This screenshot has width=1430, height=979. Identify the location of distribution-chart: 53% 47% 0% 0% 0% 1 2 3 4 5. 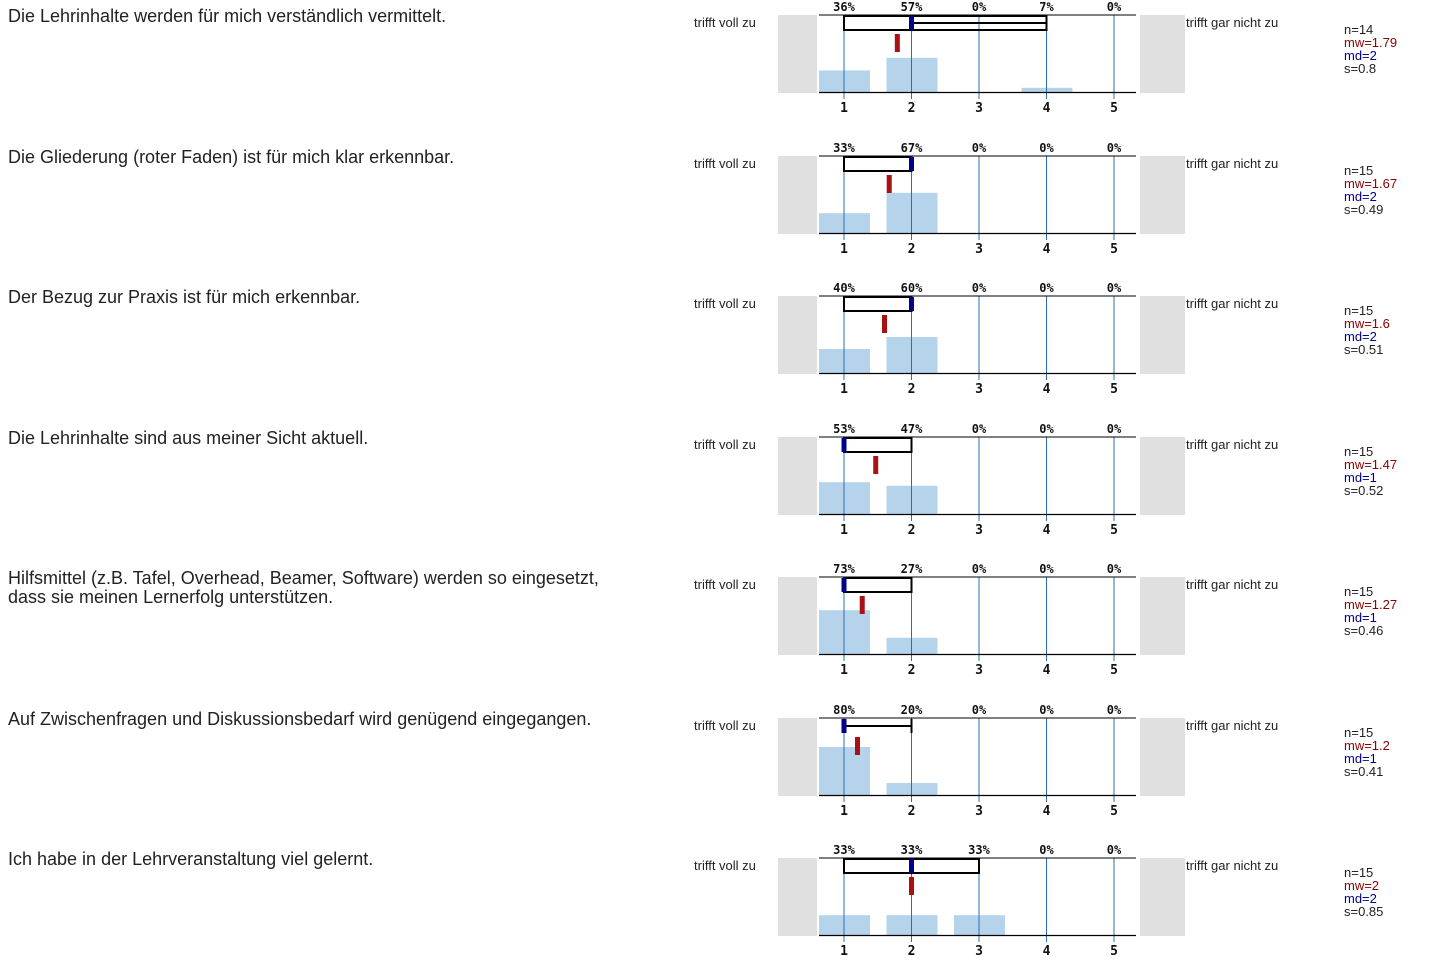
(981, 480).